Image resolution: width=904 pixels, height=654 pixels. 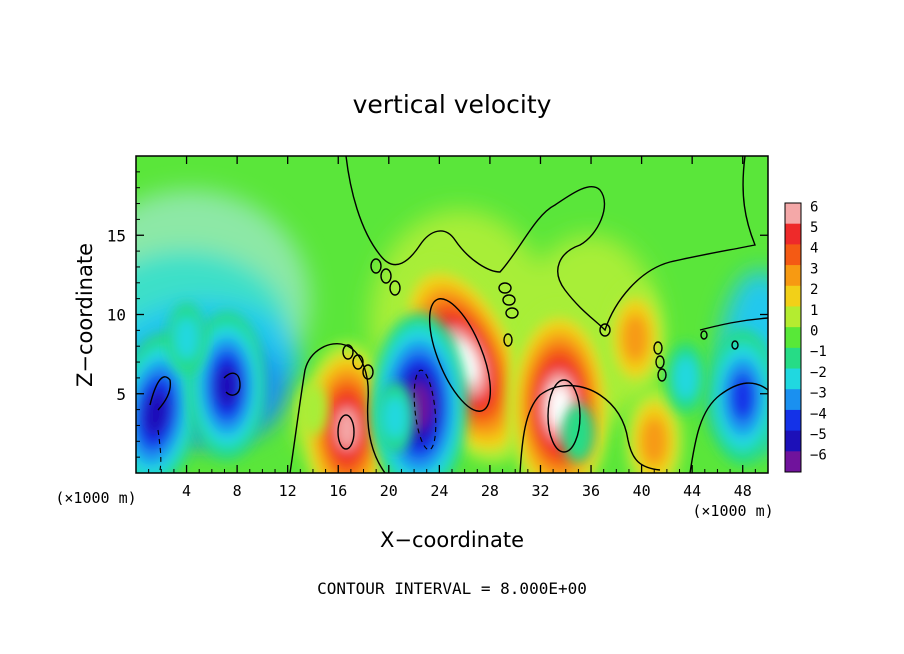 What do you see at coordinates (237, 491) in the screenshot?
I see `x-tick-label: 8` at bounding box center [237, 491].